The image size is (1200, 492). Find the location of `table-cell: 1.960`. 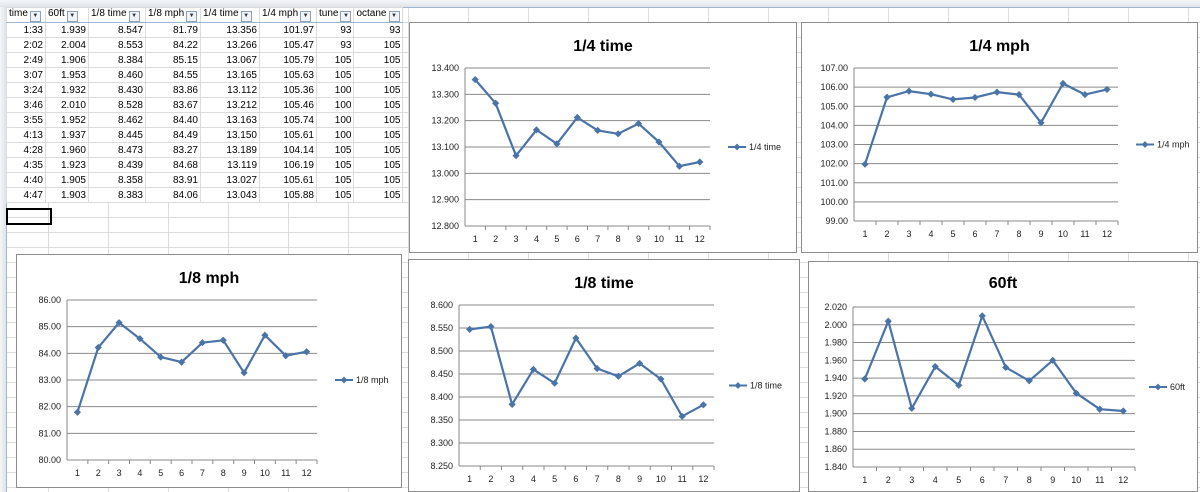

table-cell: 1.960 is located at coordinates (67, 150).